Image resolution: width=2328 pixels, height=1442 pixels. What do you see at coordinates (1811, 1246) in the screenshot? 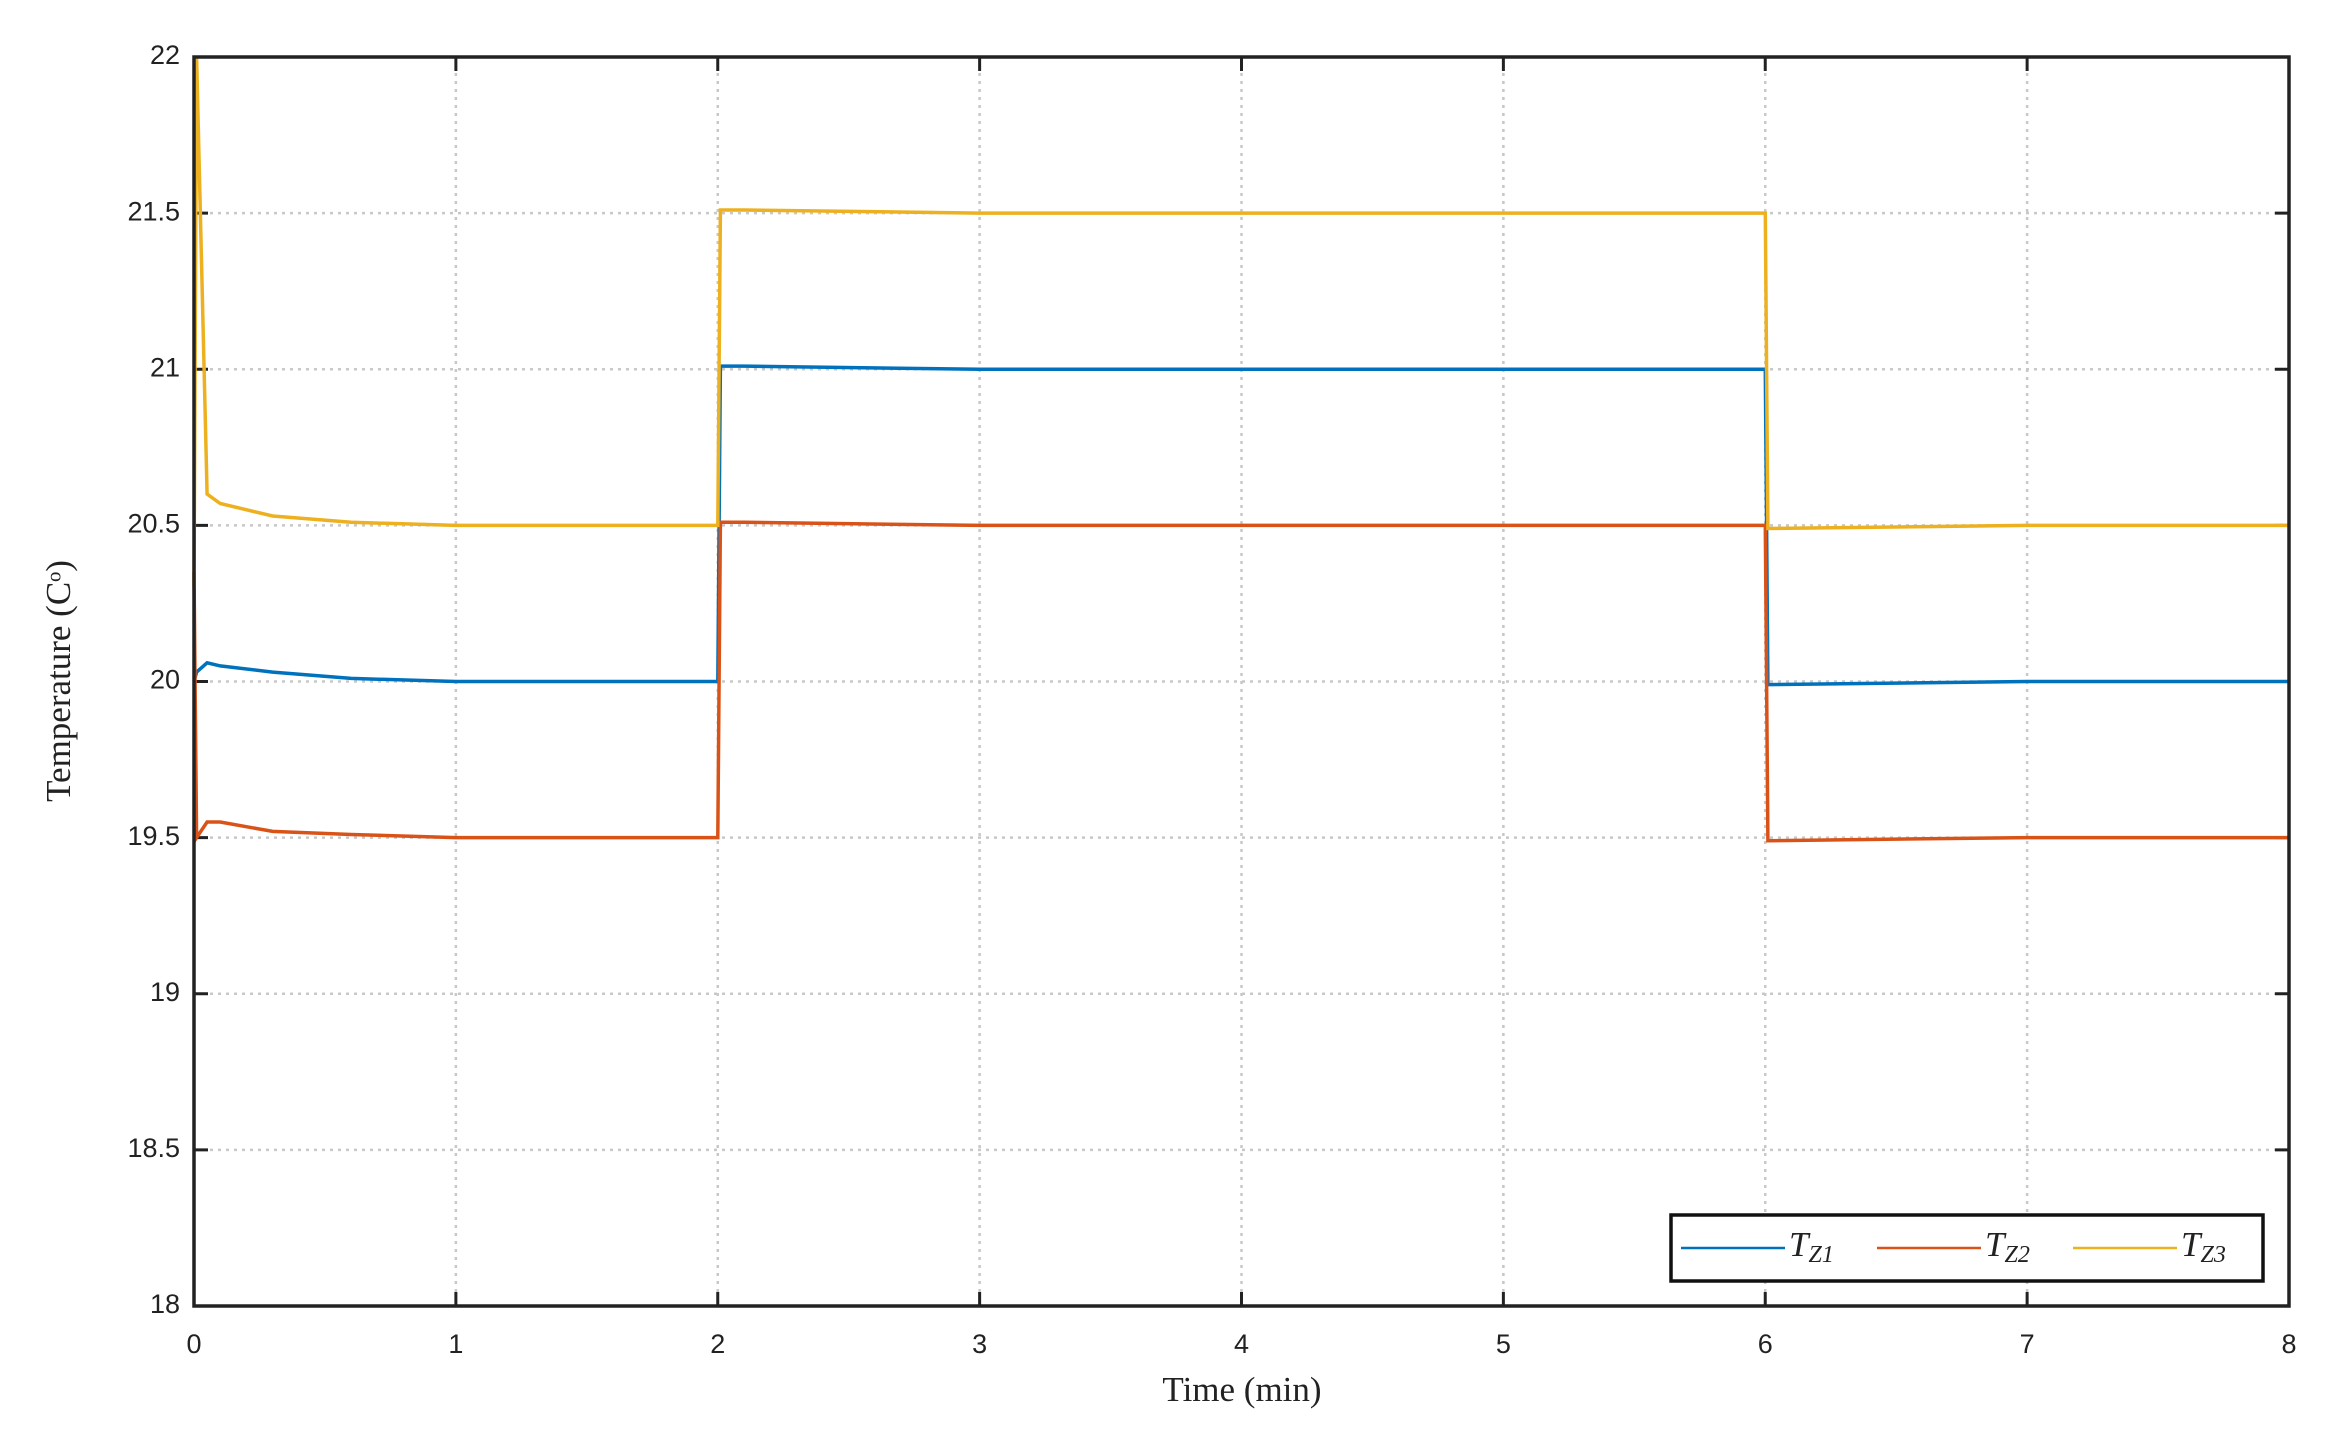
I see `legend-label: TZ1` at bounding box center [1811, 1246].